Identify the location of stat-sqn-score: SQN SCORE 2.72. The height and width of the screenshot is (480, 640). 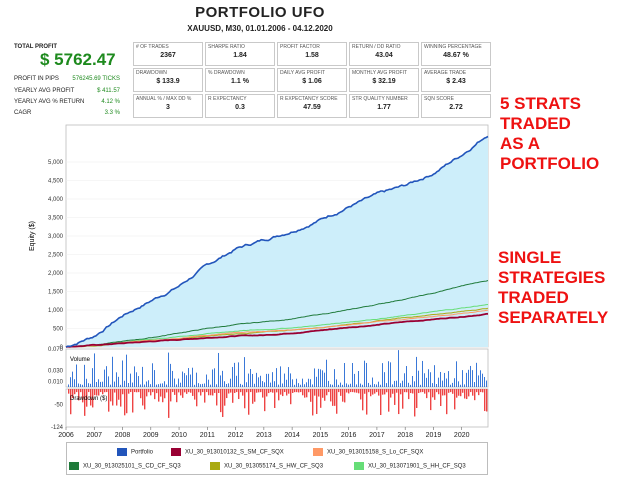
(456, 106).